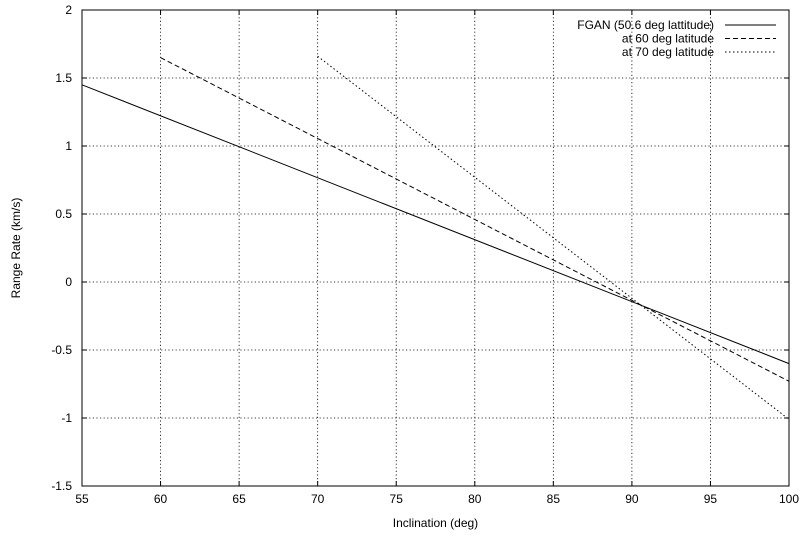 This screenshot has height=535, width=803. Describe the element at coordinates (63, 214) in the screenshot. I see `y-tick-label: 0.5` at that location.